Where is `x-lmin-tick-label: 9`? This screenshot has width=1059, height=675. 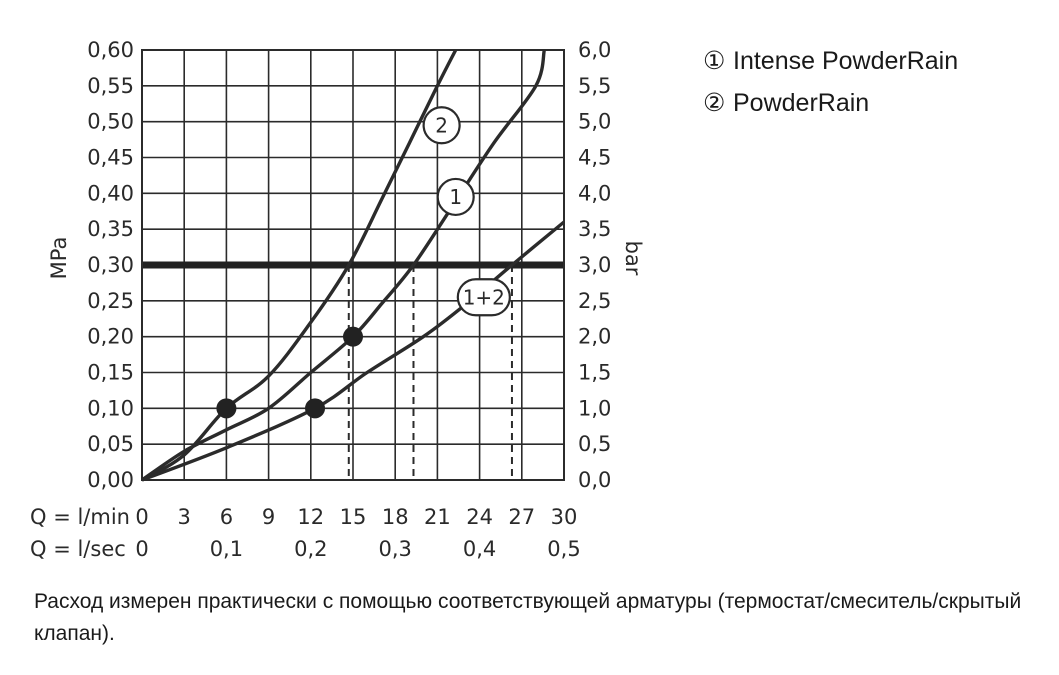 x-lmin-tick-label: 9 is located at coordinates (268, 517).